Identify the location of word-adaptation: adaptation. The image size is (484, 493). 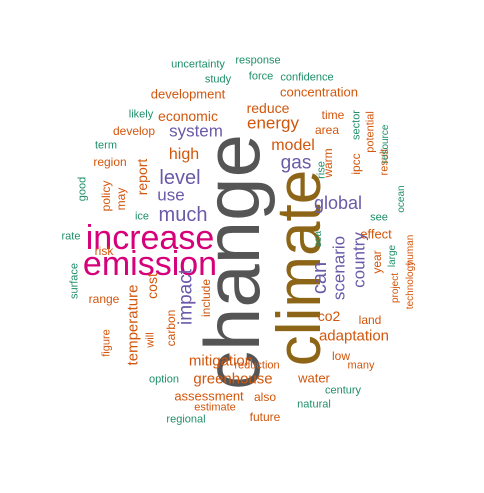
(354, 336).